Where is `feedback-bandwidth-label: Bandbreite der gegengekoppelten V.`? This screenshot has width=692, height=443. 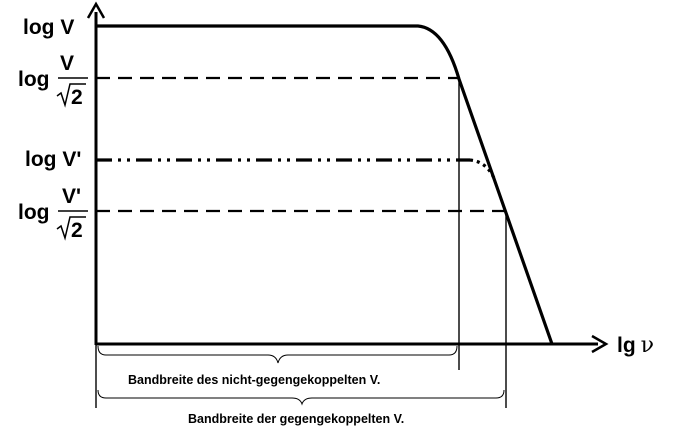
feedback-bandwidth-label: Bandbreite der gegengekoppelten V. is located at coordinates (296, 419).